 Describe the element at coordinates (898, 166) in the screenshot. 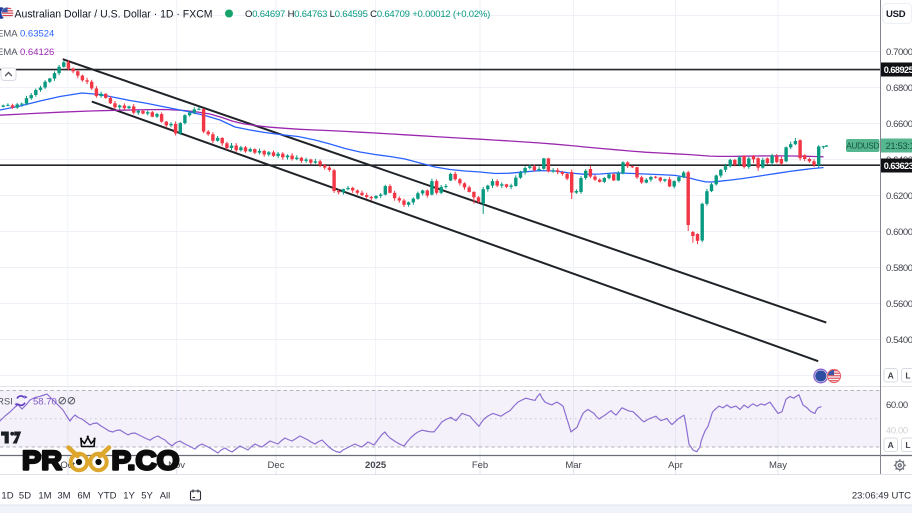

I see `svg-text: 0.63623` at that location.